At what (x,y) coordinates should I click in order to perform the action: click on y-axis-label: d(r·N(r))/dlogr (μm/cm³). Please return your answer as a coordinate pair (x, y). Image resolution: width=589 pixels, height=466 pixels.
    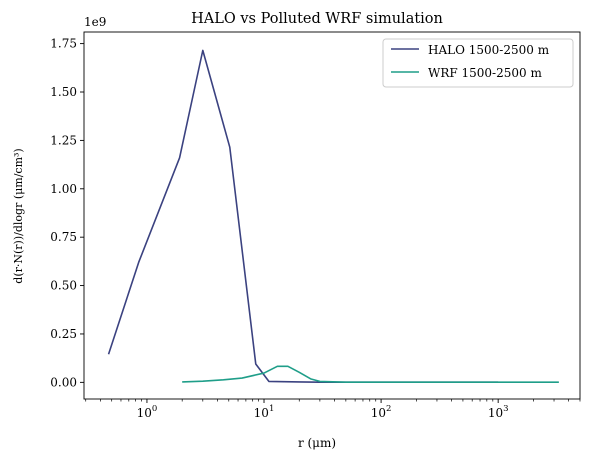
    Looking at the image, I should click on (18, 215).